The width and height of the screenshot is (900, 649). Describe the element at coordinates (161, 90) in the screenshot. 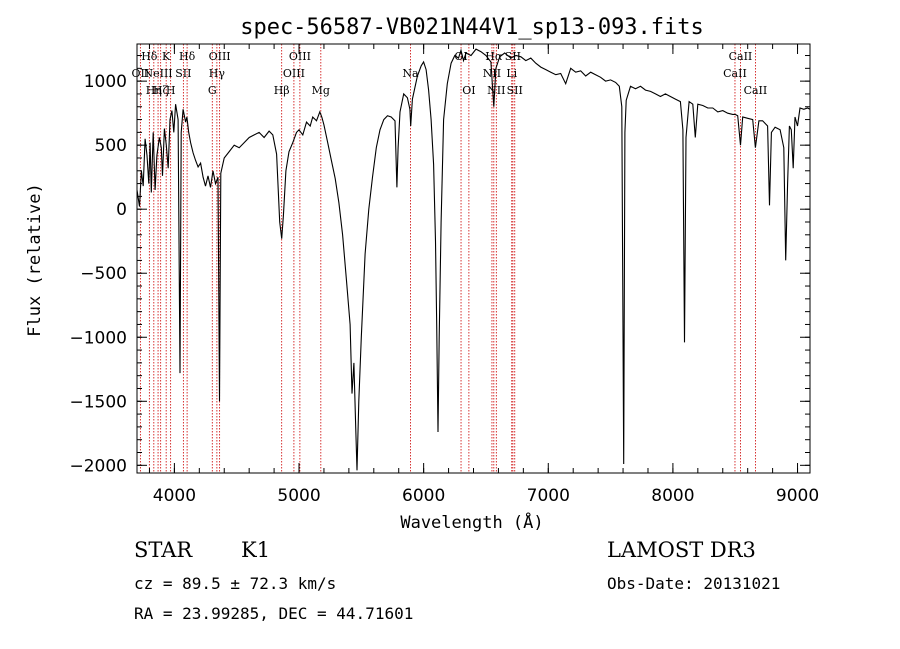

I see `line-marker-label: Hζ` at that location.